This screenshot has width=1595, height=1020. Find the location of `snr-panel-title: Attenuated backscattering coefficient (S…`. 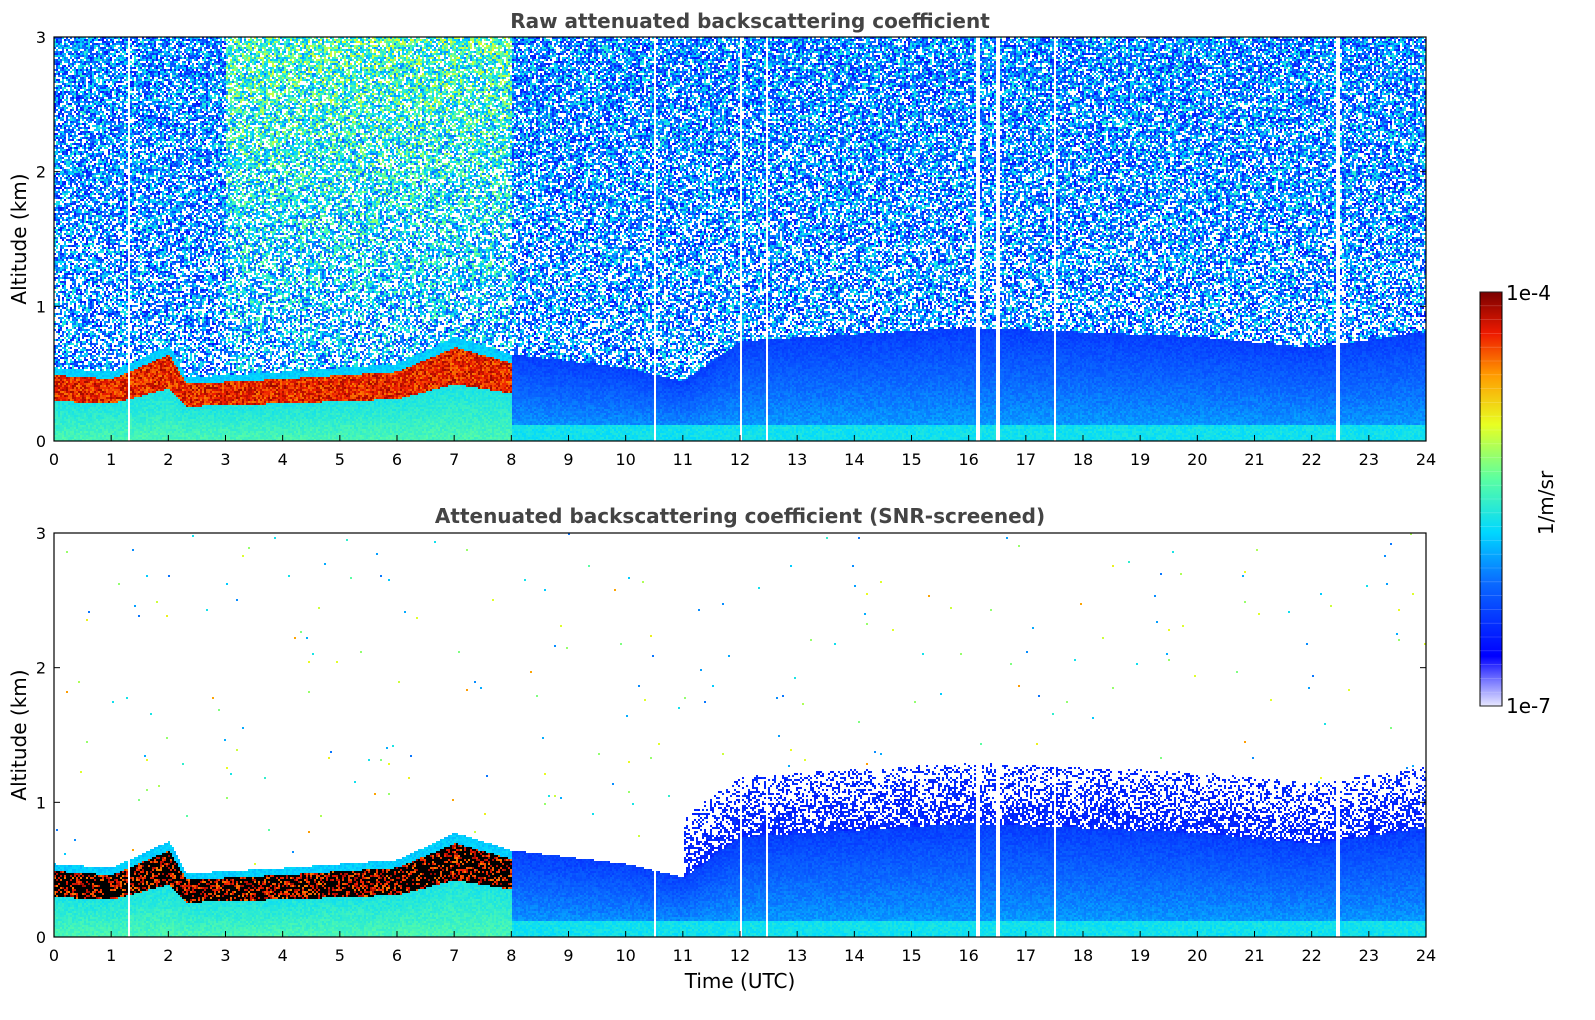

snr-panel-title: Attenuated backscattering coefficient (S… is located at coordinates (740, 516).